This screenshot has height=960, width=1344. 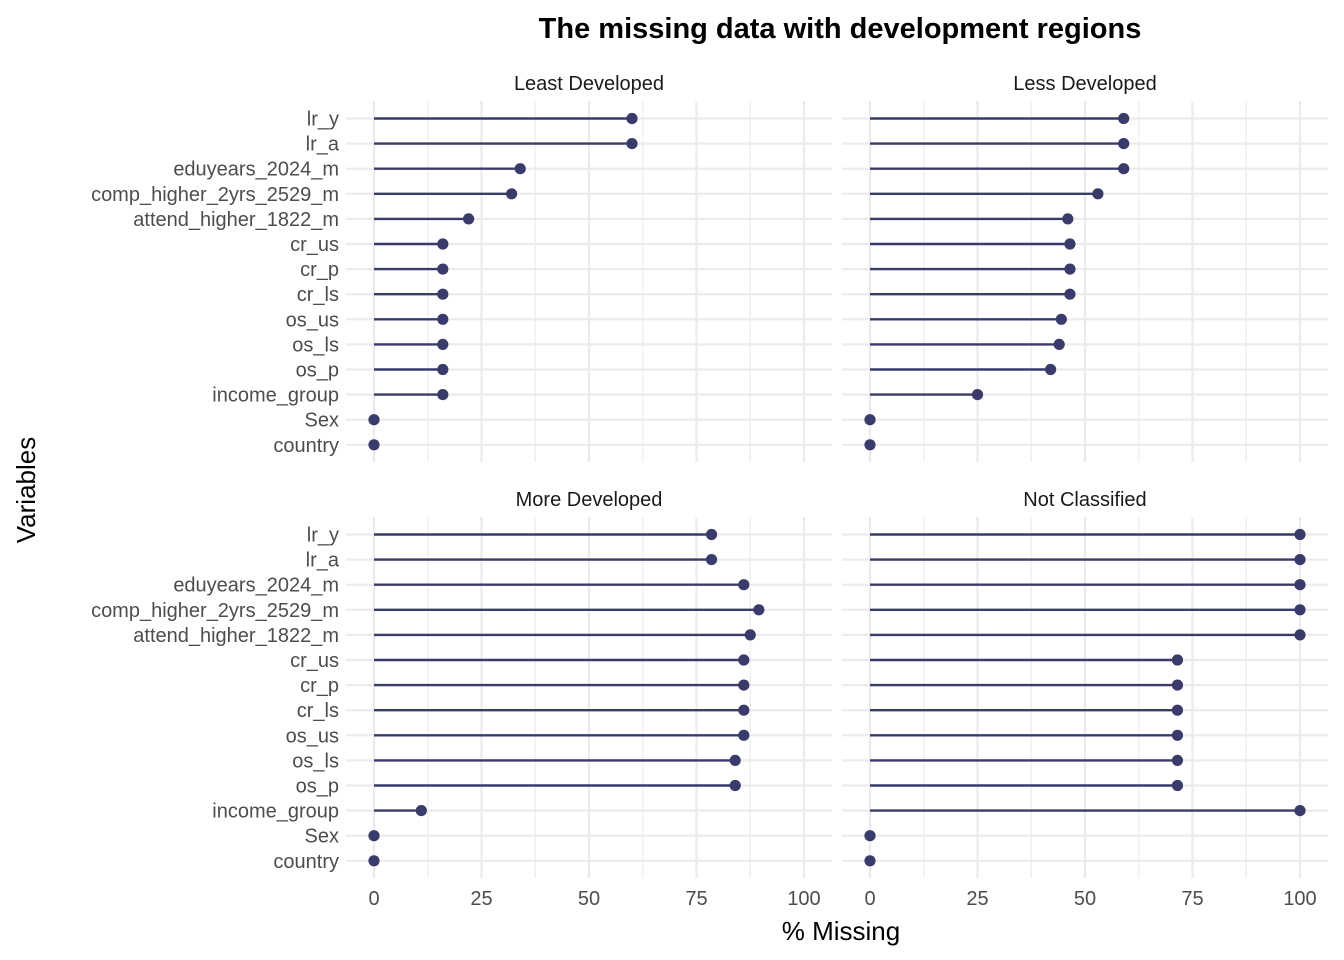 I want to click on y-tick-label: Sex, so click(x=322, y=421).